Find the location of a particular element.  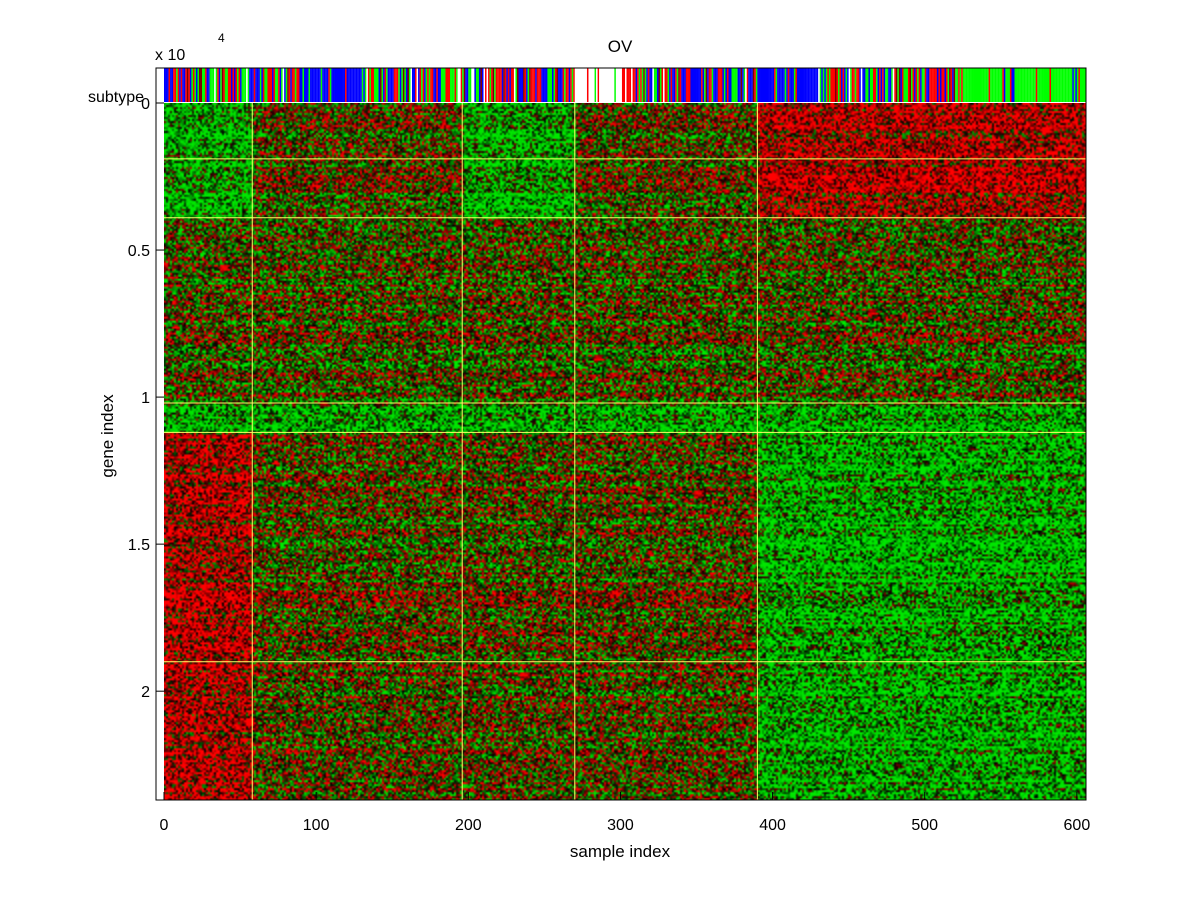

x-tick-label: 0 is located at coordinates (164, 825).